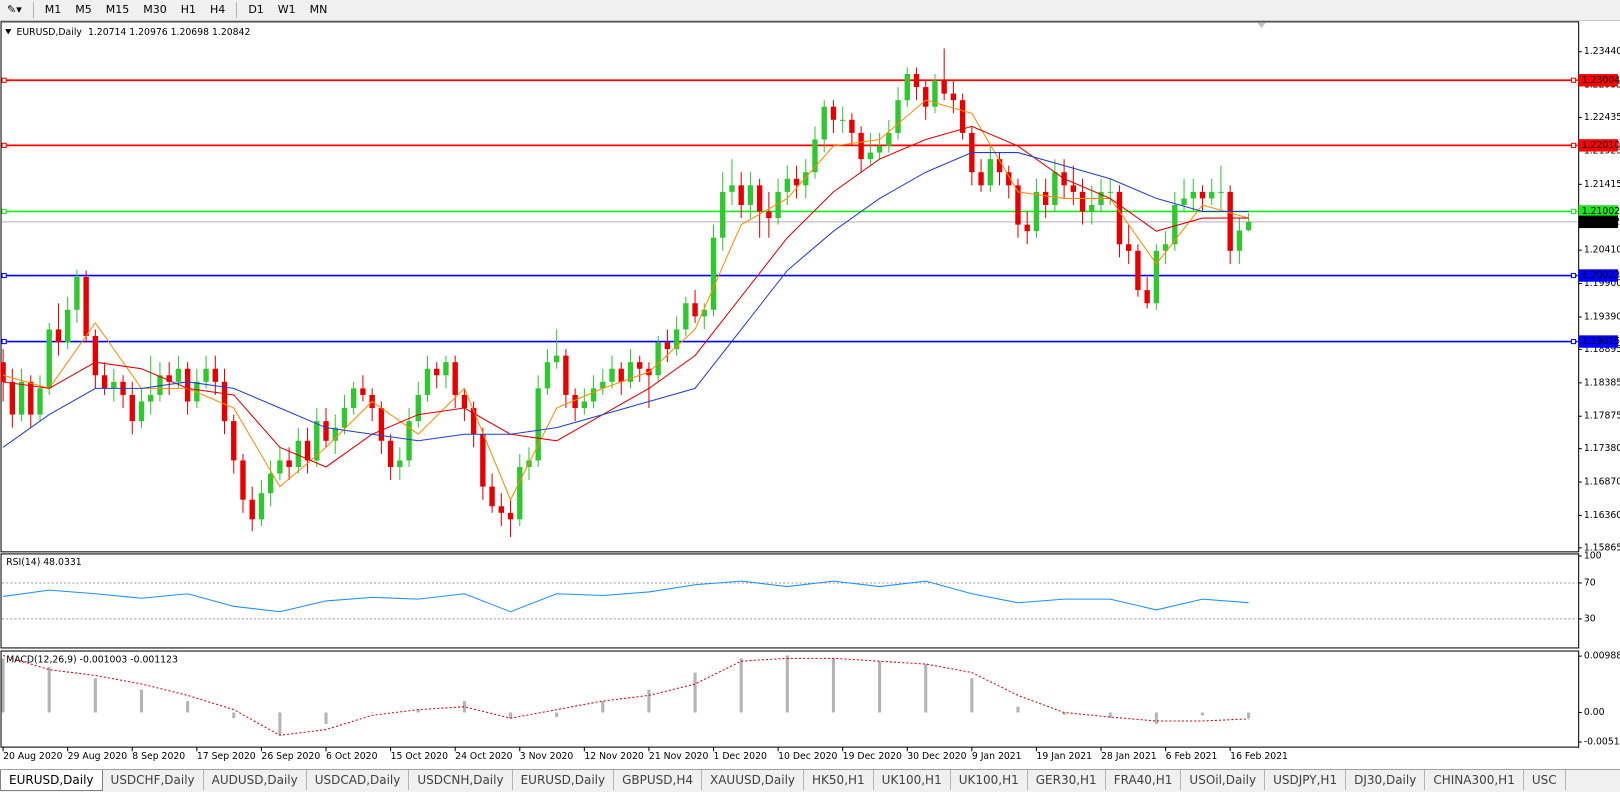  I want to click on y-tick-label: 1.22435, so click(1602, 117).